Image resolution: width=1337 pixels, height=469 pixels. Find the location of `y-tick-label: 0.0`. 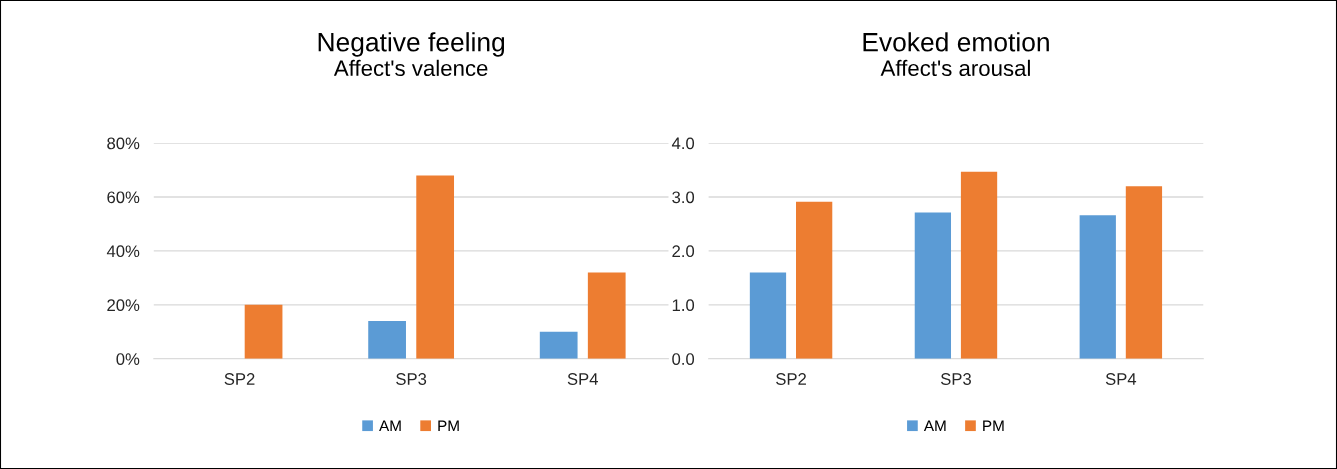

y-tick-label: 0.0 is located at coordinates (683, 359).